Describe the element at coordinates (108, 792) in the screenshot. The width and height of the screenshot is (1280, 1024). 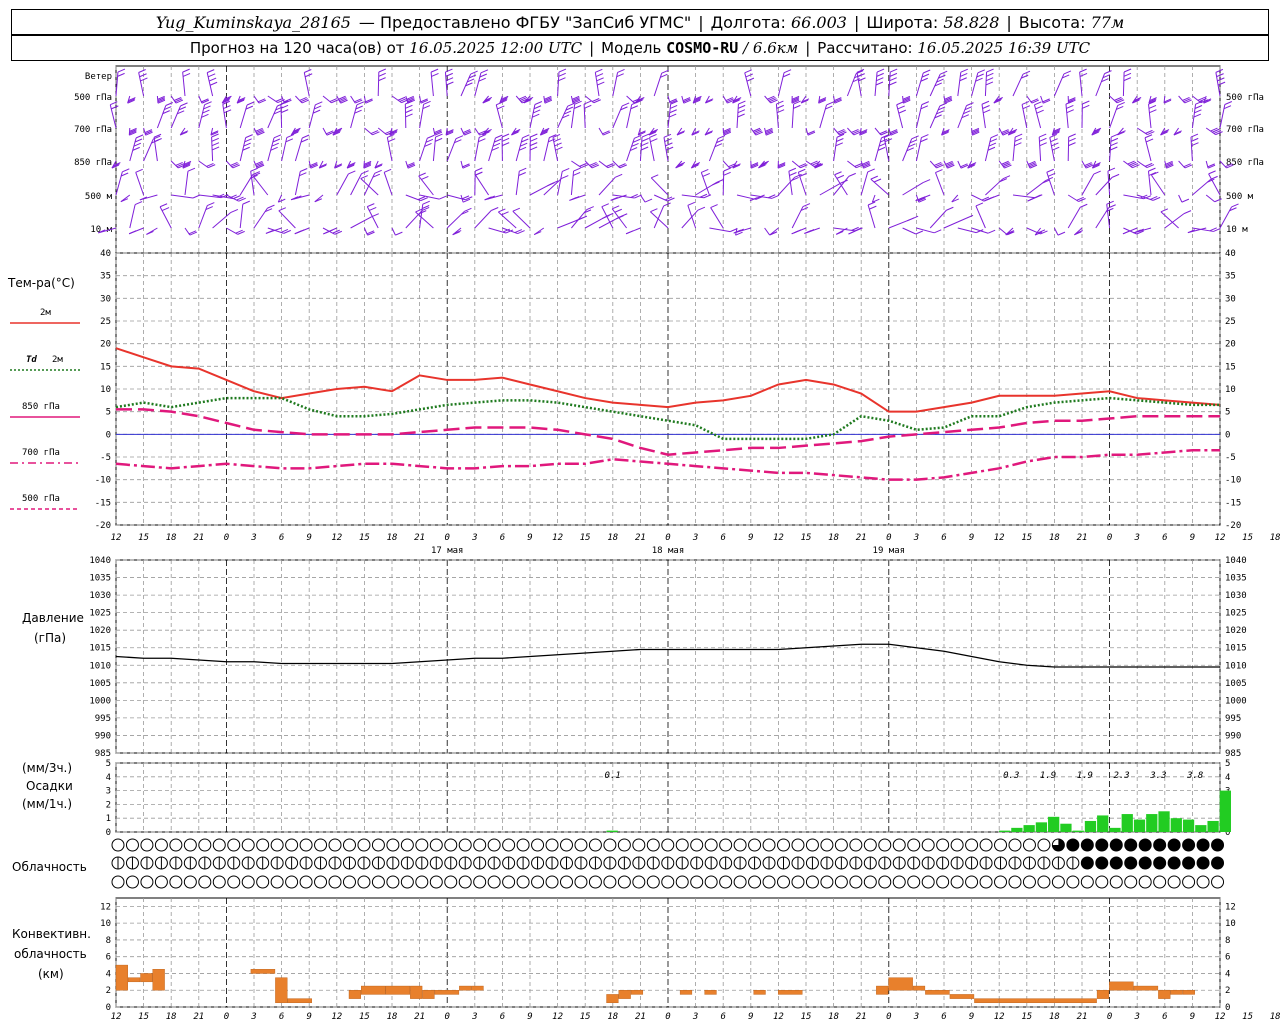
I see `precip-ytick-left: 3` at that location.